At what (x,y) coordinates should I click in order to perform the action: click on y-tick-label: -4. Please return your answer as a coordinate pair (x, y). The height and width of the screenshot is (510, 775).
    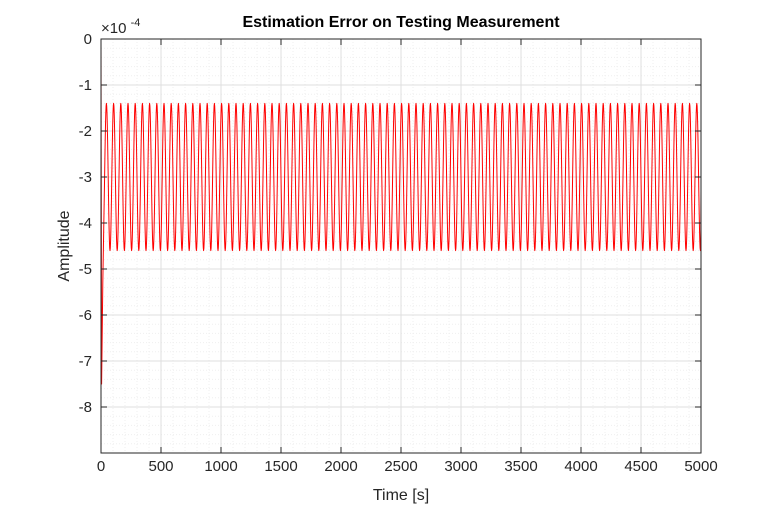
    Looking at the image, I should click on (85, 223).